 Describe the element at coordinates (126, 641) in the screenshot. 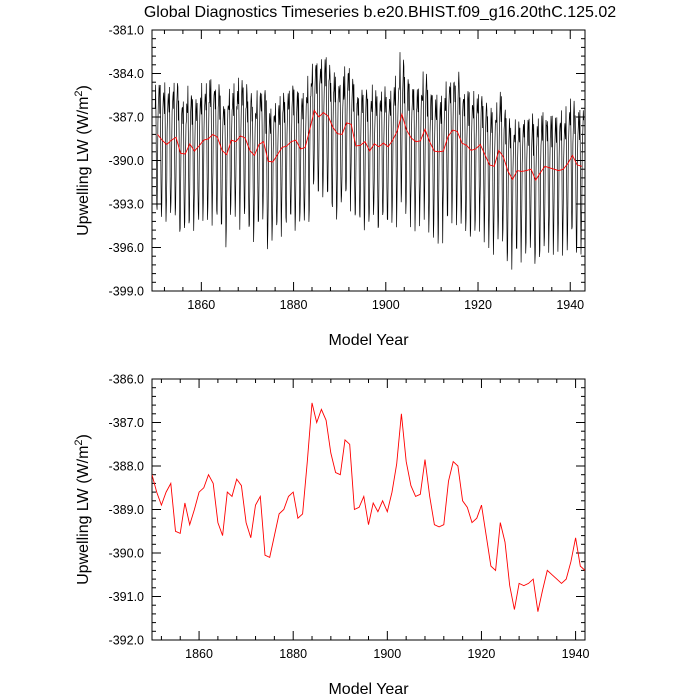

I see `y-tick-label: -392.0` at that location.